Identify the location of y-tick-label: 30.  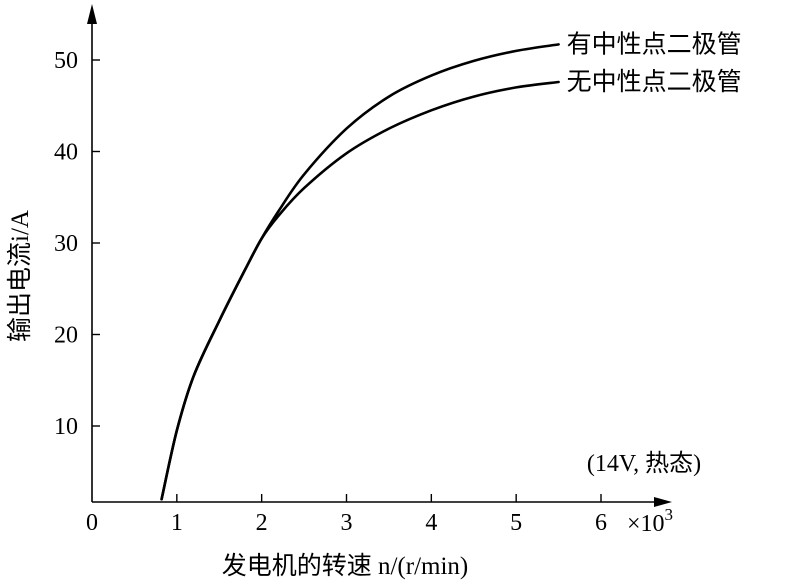
(66, 244).